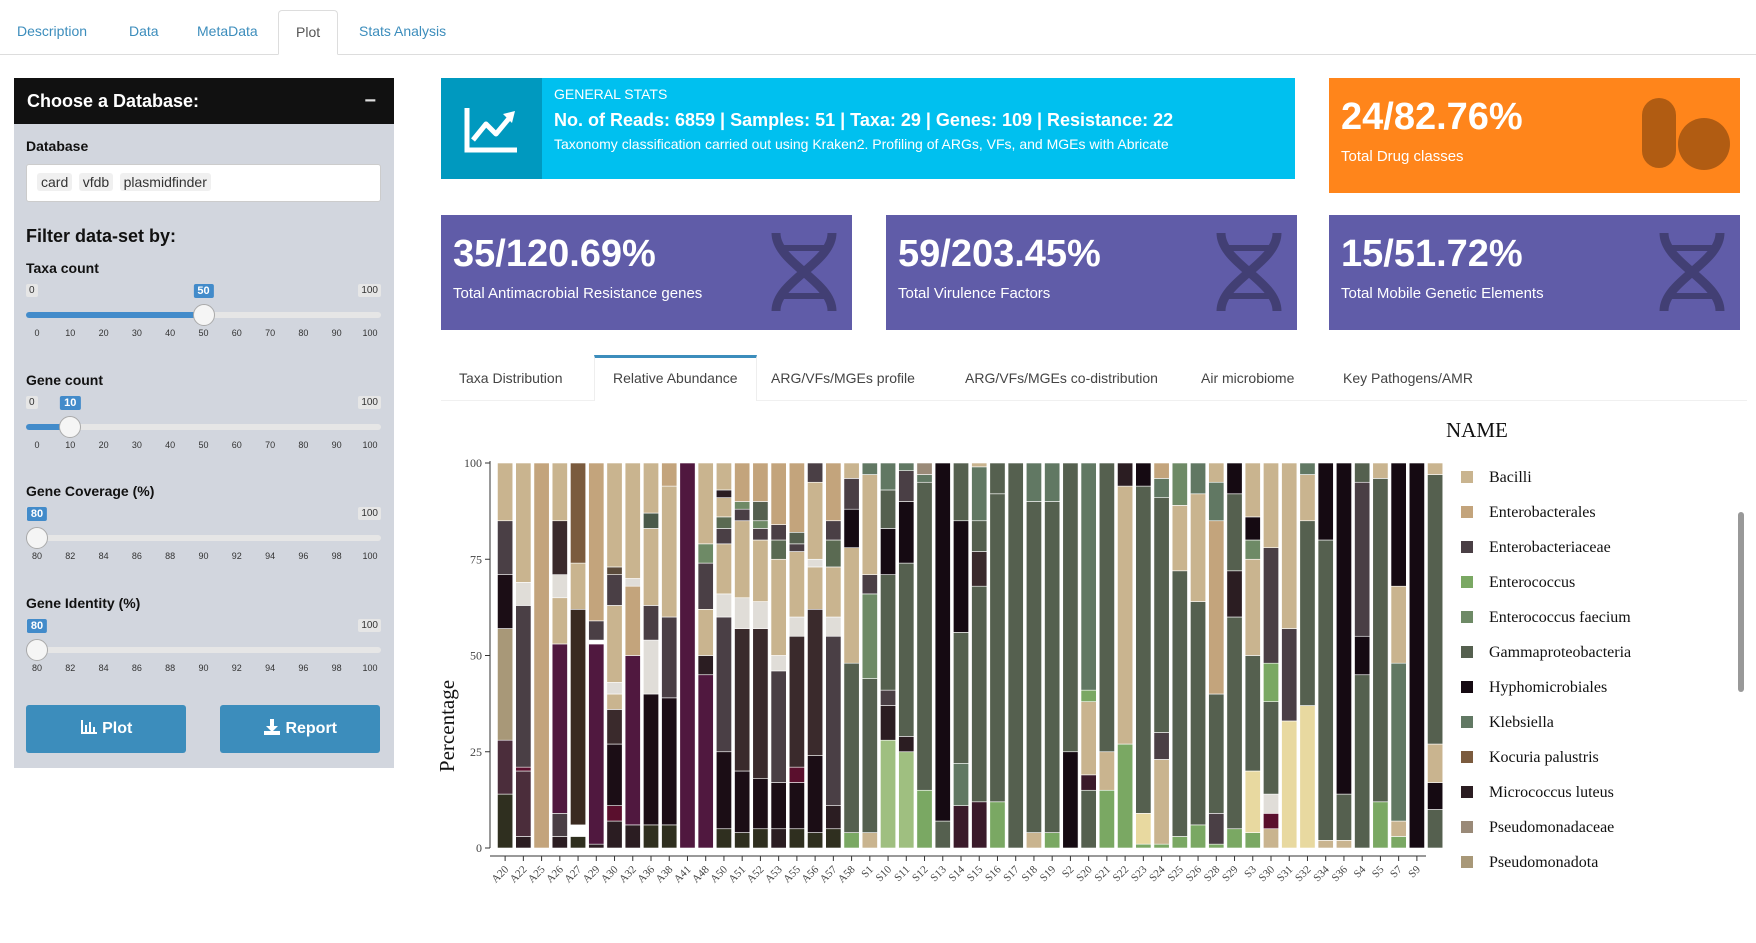 The height and width of the screenshot is (943, 1756). Describe the element at coordinates (165, 182) in the screenshot. I see `db-chip-plasmidfinder: plasmidfinder` at that location.